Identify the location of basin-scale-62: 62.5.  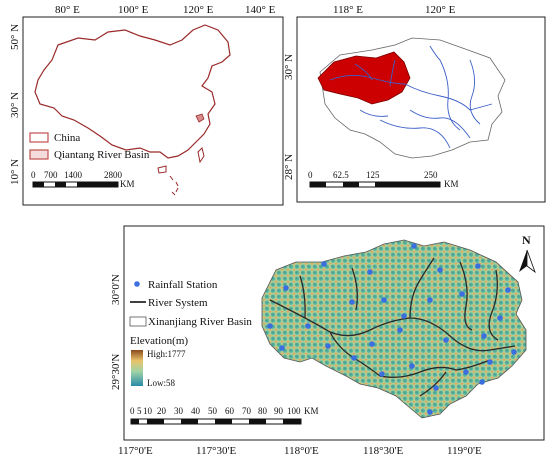
(341, 175).